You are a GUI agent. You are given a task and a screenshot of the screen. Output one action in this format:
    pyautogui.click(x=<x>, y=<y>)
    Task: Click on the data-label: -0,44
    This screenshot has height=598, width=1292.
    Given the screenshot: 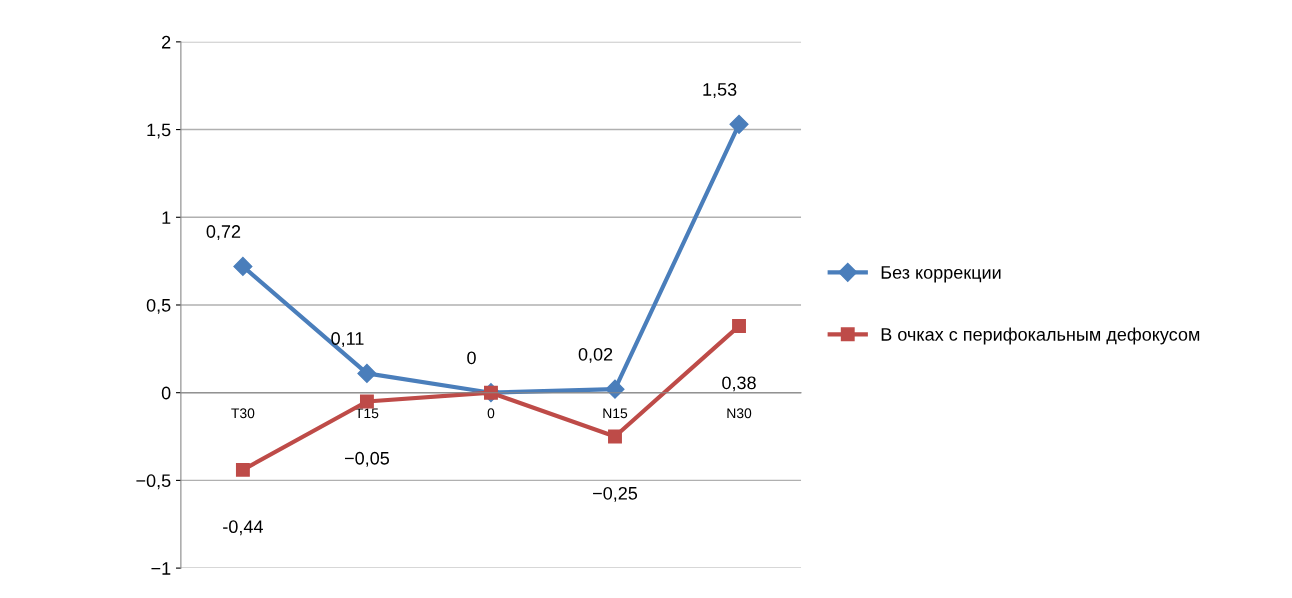 What is the action you would take?
    pyautogui.click(x=243, y=528)
    